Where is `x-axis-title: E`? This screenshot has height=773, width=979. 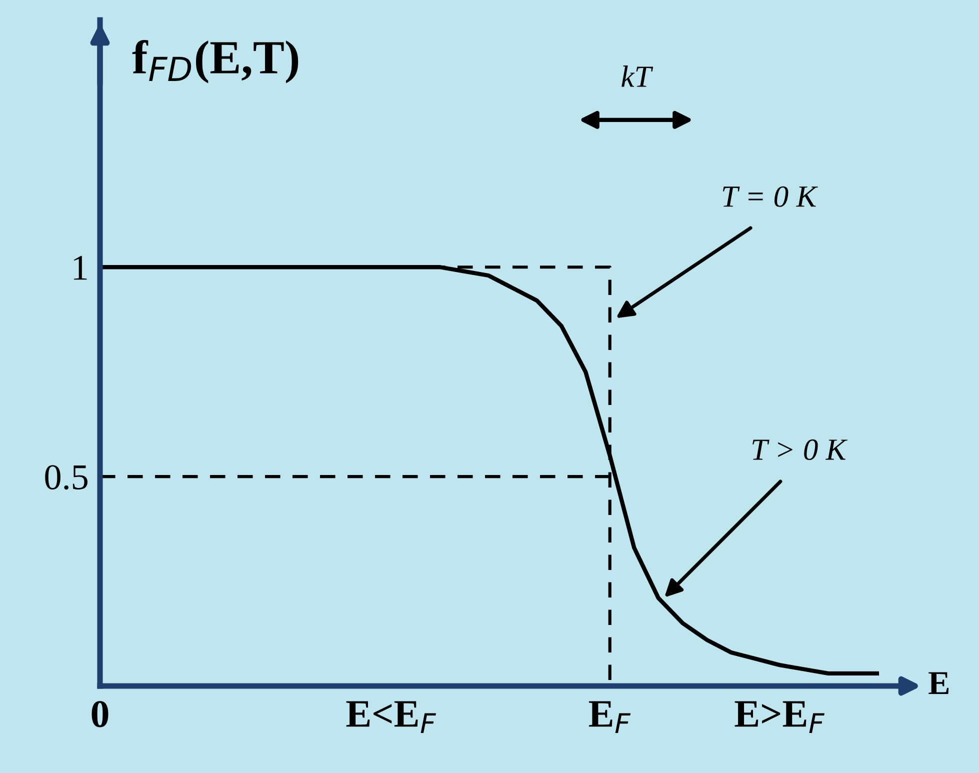
x-axis-title: E is located at coordinates (938, 683).